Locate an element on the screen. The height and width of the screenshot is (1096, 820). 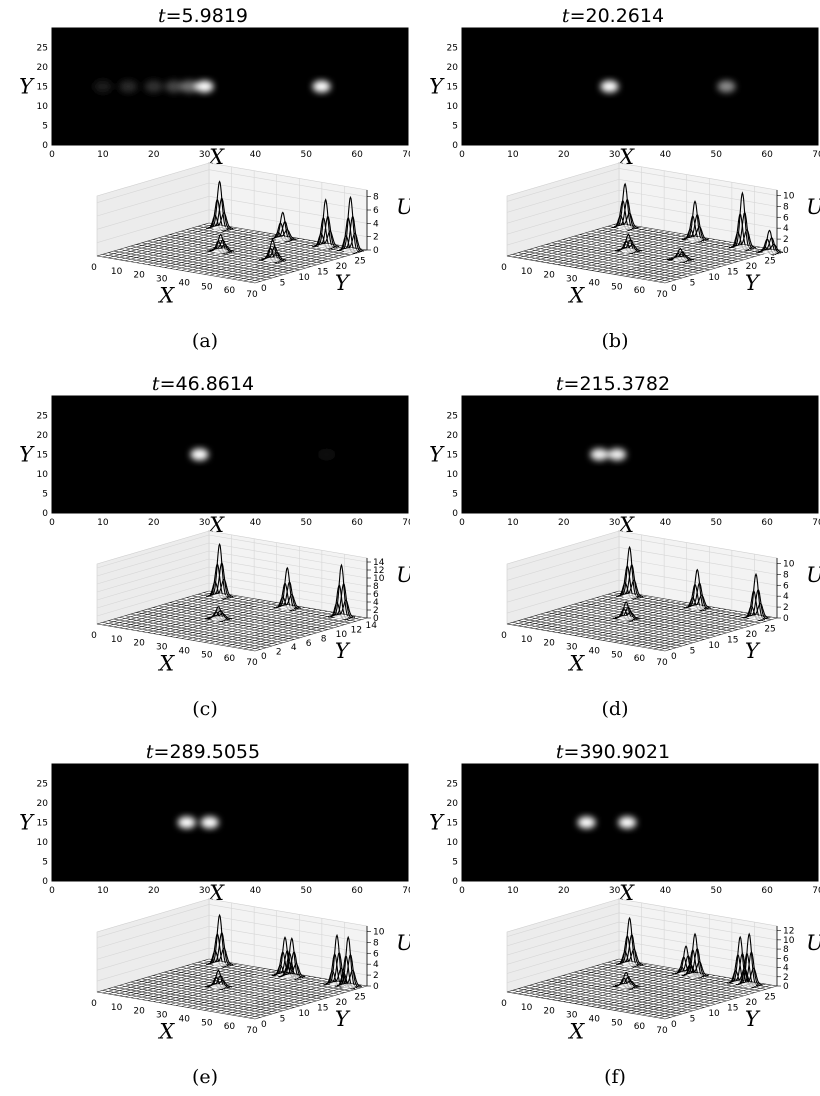
surface-z-tick-label: 8 is located at coordinates (376, 198).